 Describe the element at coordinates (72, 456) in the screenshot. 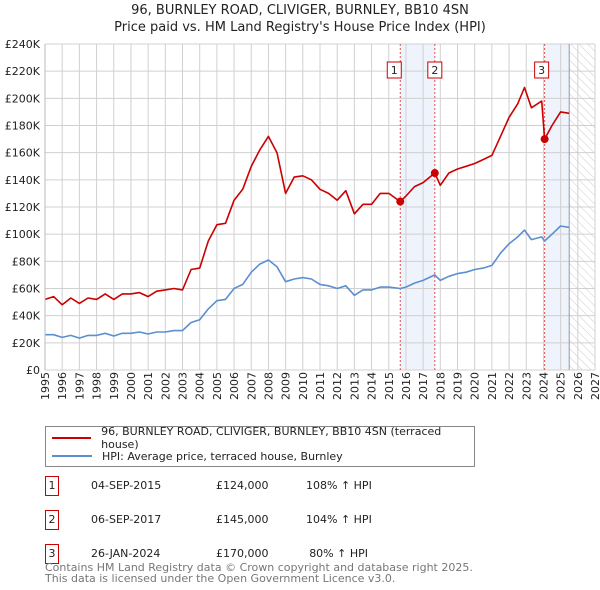

I see `legend-swatch-hpi` at that location.